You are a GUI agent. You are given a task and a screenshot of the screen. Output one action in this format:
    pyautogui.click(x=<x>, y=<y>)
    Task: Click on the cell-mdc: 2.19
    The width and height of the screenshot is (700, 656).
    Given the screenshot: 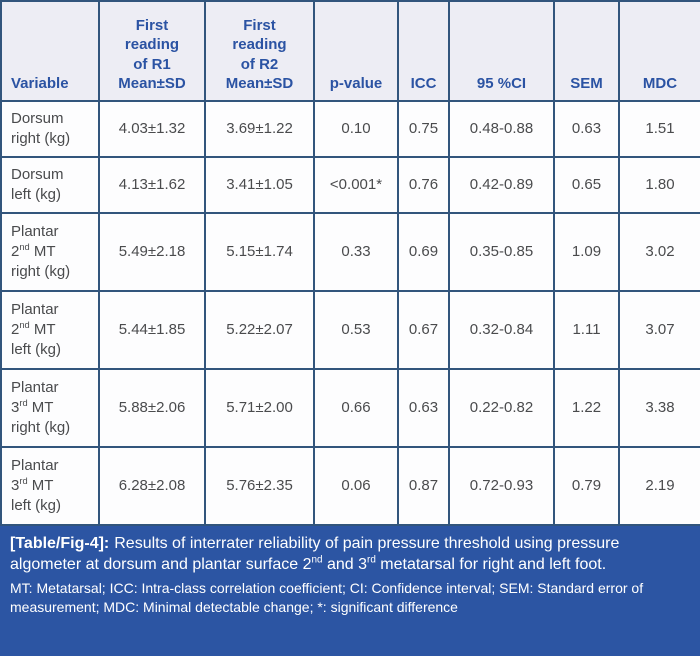 What is the action you would take?
    pyautogui.click(x=659, y=486)
    